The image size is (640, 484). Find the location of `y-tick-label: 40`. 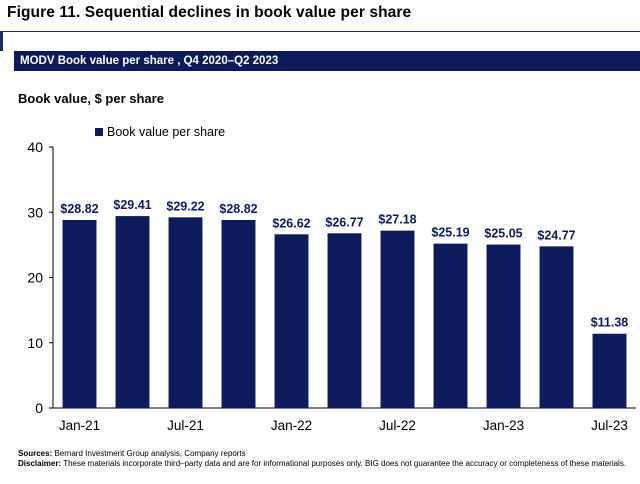

y-tick-label: 40 is located at coordinates (35, 147).